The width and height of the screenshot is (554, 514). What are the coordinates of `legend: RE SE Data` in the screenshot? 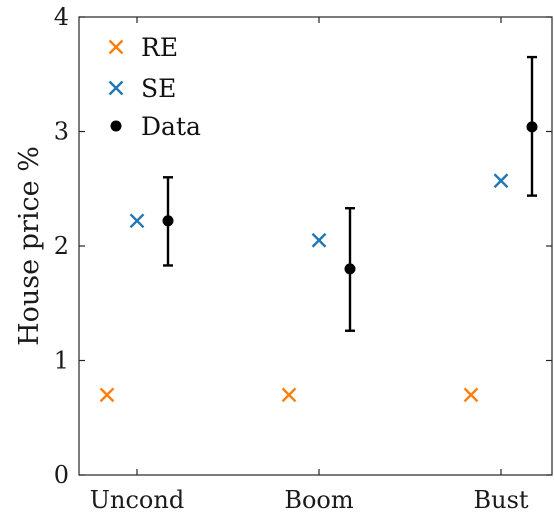 It's located at (154, 87).